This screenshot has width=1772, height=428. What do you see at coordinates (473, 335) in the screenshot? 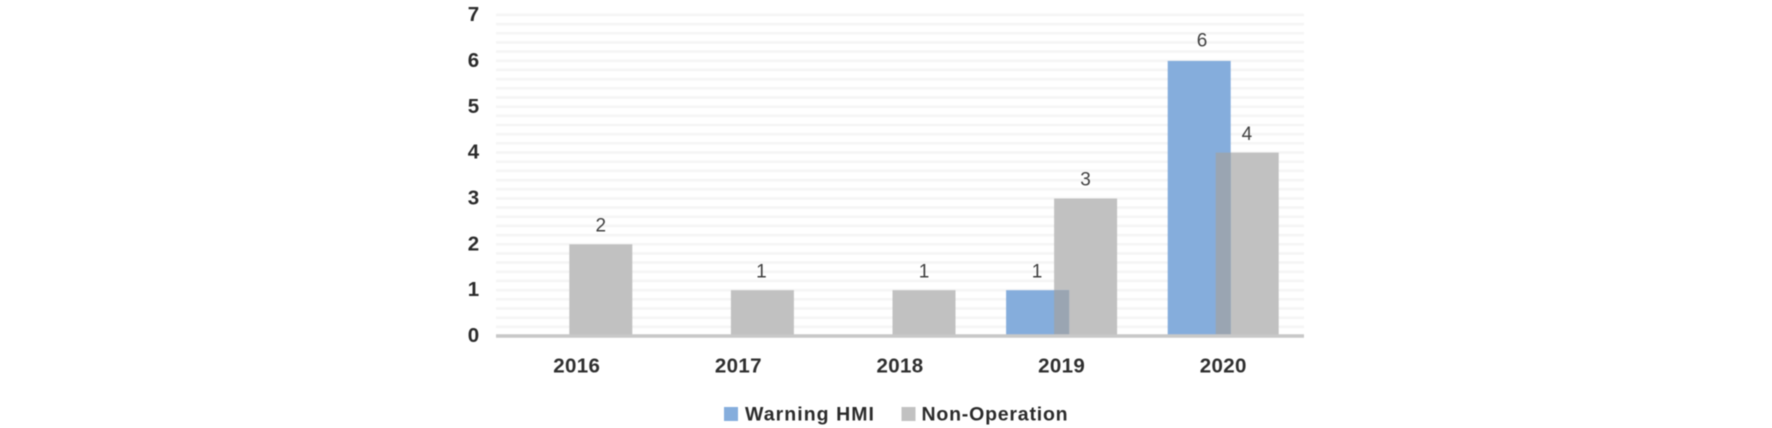
I see `svg-text: 0` at bounding box center [473, 335].